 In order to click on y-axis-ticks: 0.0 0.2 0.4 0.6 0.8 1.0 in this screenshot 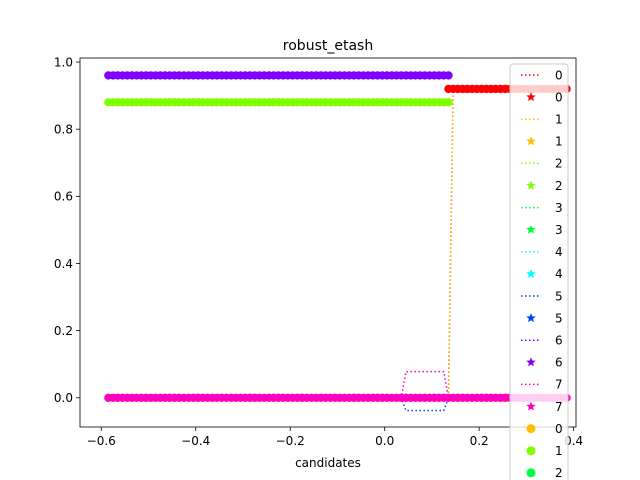, I will do `click(67, 230)`.